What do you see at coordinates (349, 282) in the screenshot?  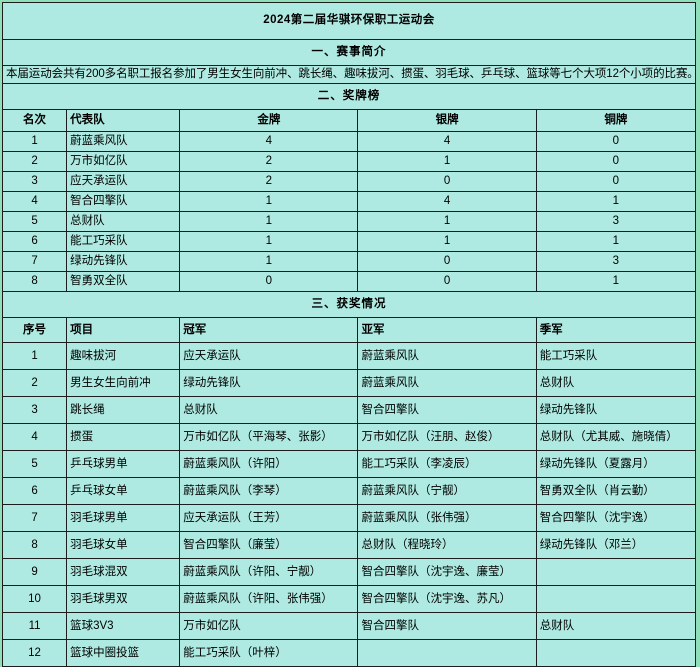 I see `table-row: 8 智勇双全队 0 0 1` at bounding box center [349, 282].